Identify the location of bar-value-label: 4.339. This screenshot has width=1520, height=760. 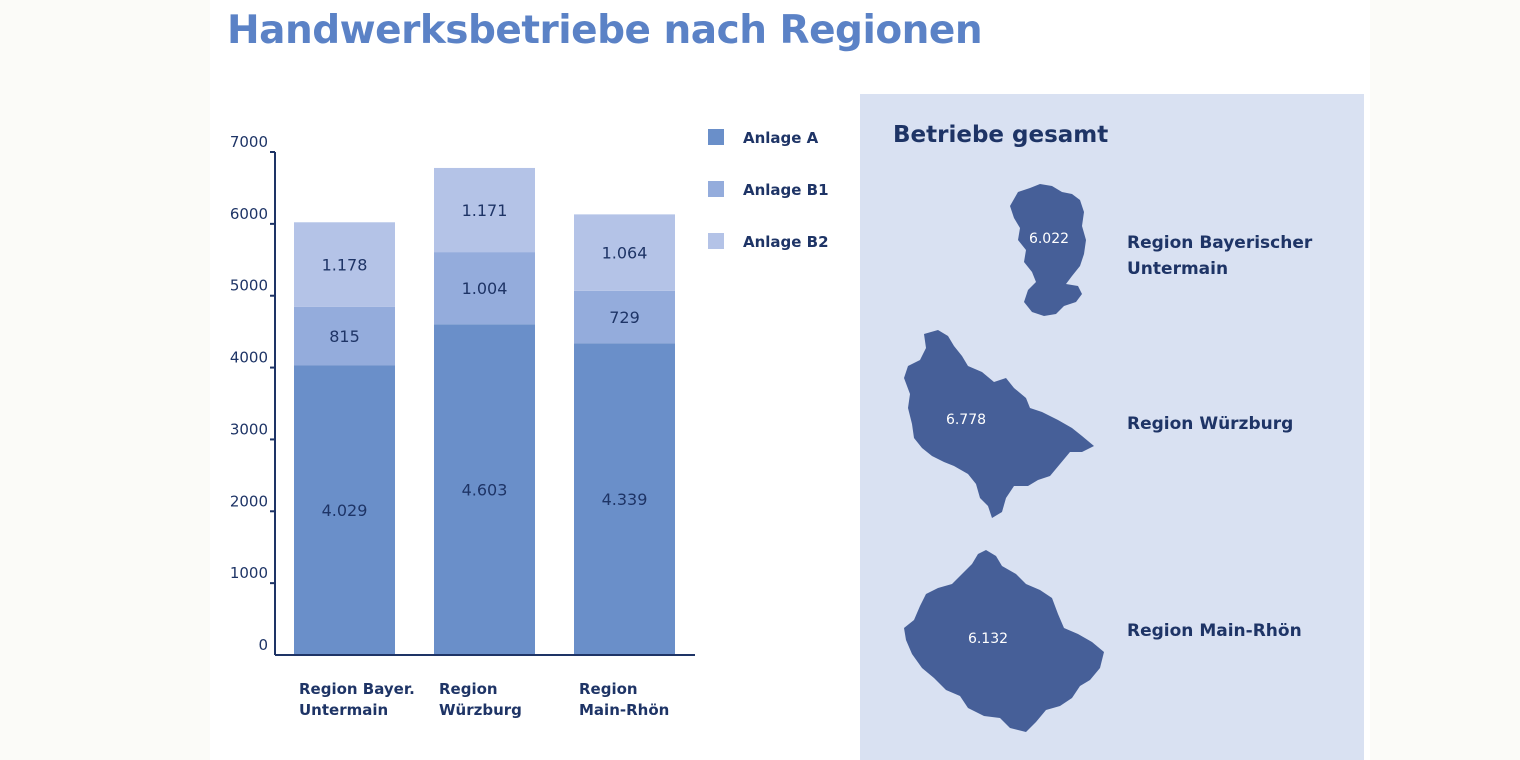
(625, 499).